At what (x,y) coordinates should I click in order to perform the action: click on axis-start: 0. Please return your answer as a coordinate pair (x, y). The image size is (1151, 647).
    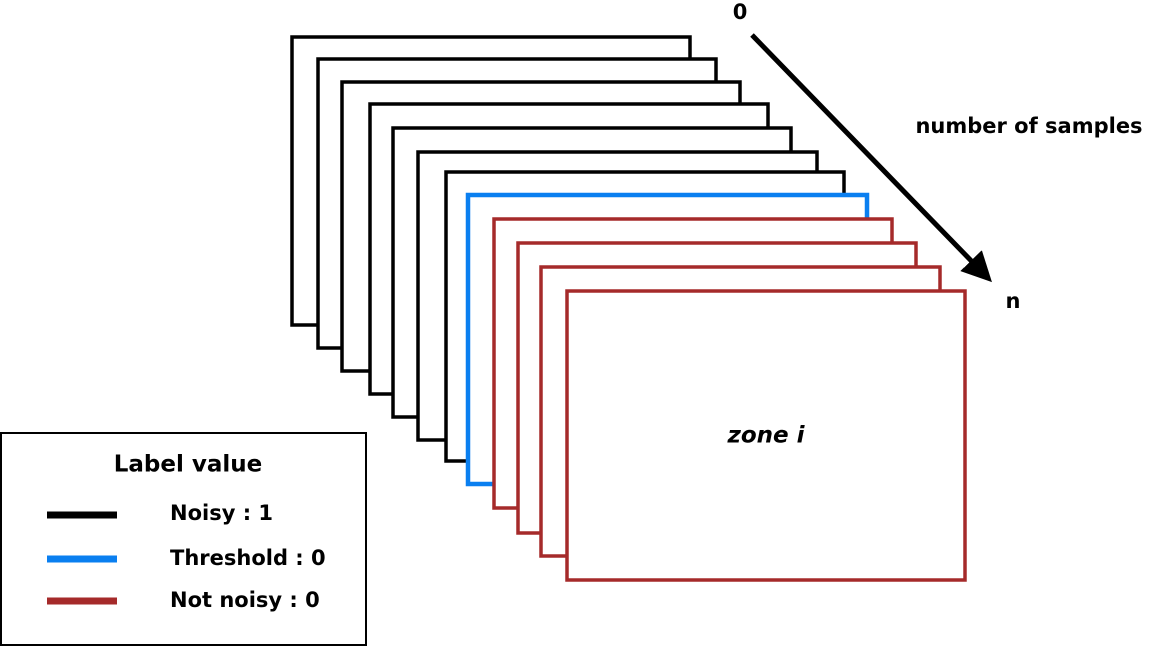
    Looking at the image, I should click on (740, 12).